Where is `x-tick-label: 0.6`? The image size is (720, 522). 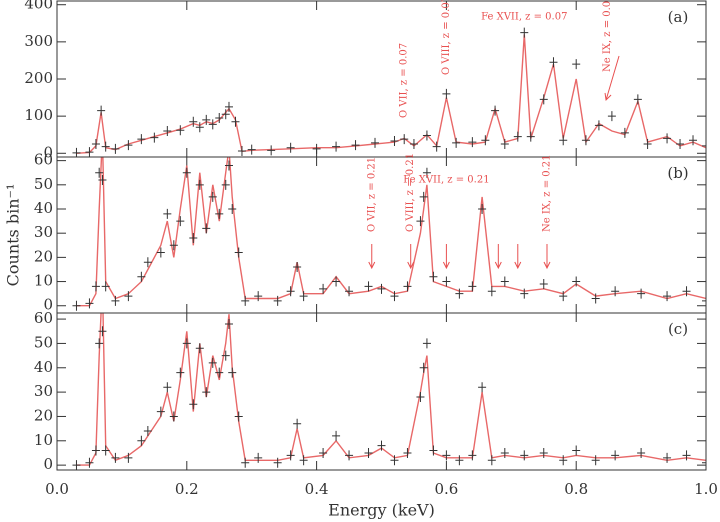 x-tick-label: 0.6 is located at coordinates (446, 489).